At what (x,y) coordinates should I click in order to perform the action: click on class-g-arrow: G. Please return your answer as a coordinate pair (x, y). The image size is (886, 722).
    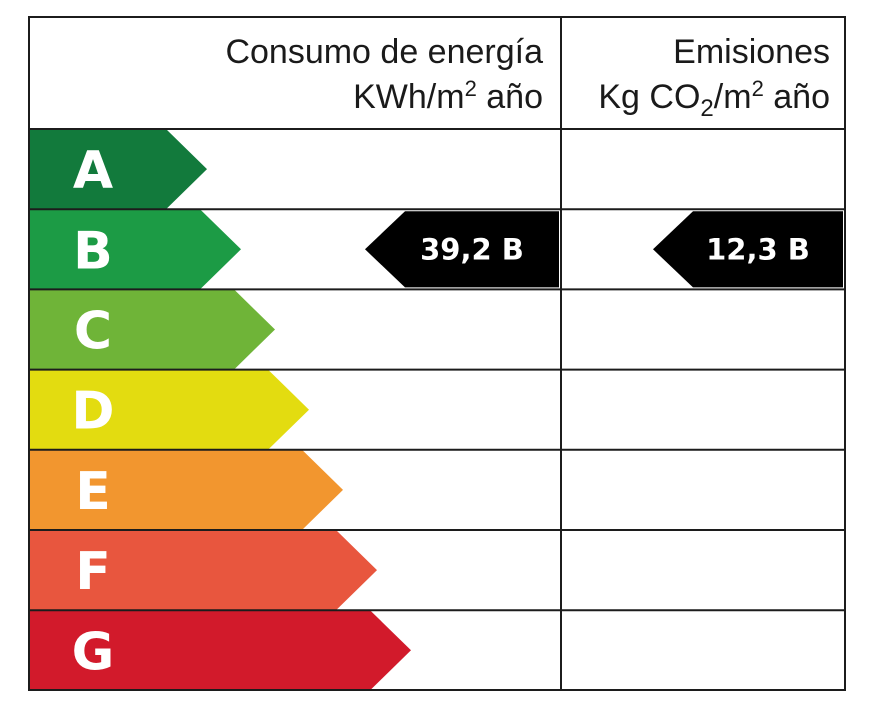
    Looking at the image, I should click on (220, 650).